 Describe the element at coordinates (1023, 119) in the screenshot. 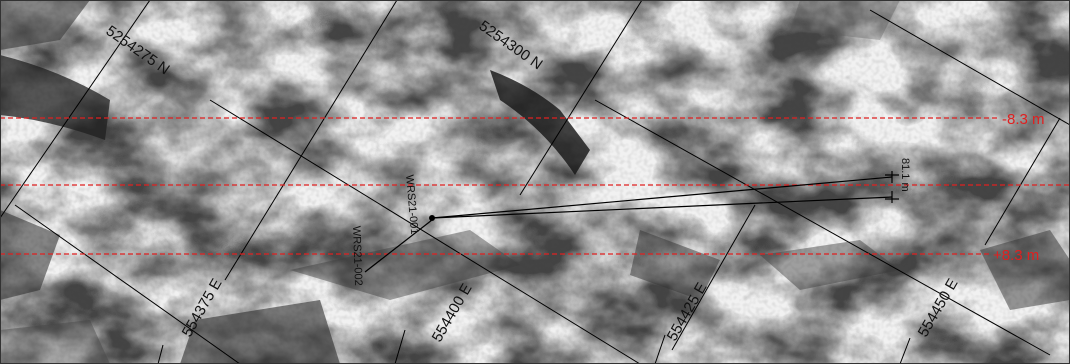

I see `offset-label-upper: -8.3 m` at that location.